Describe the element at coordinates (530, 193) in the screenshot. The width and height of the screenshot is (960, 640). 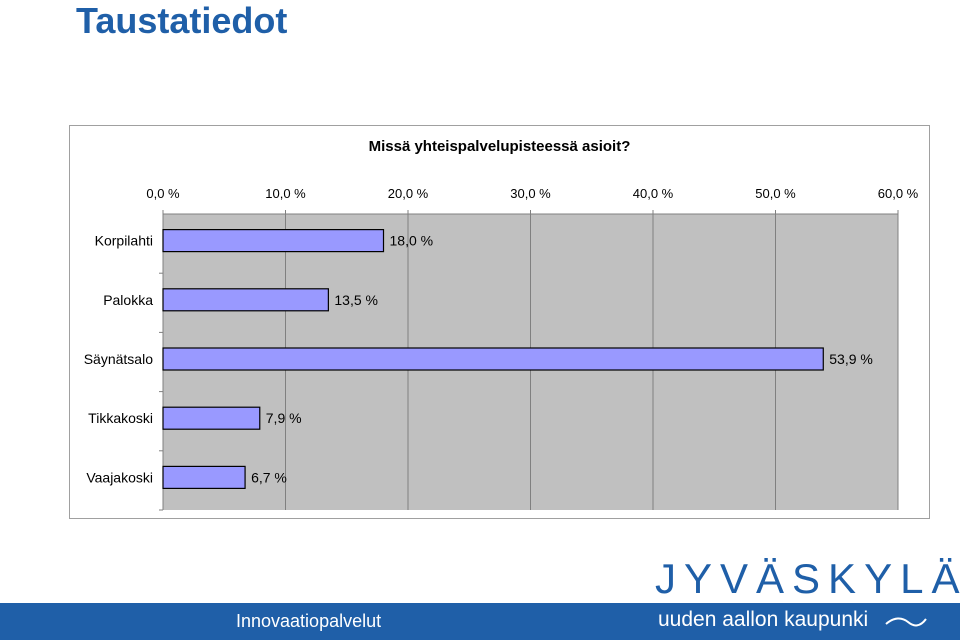
I see `x-tick-label: 30,0 %` at that location.